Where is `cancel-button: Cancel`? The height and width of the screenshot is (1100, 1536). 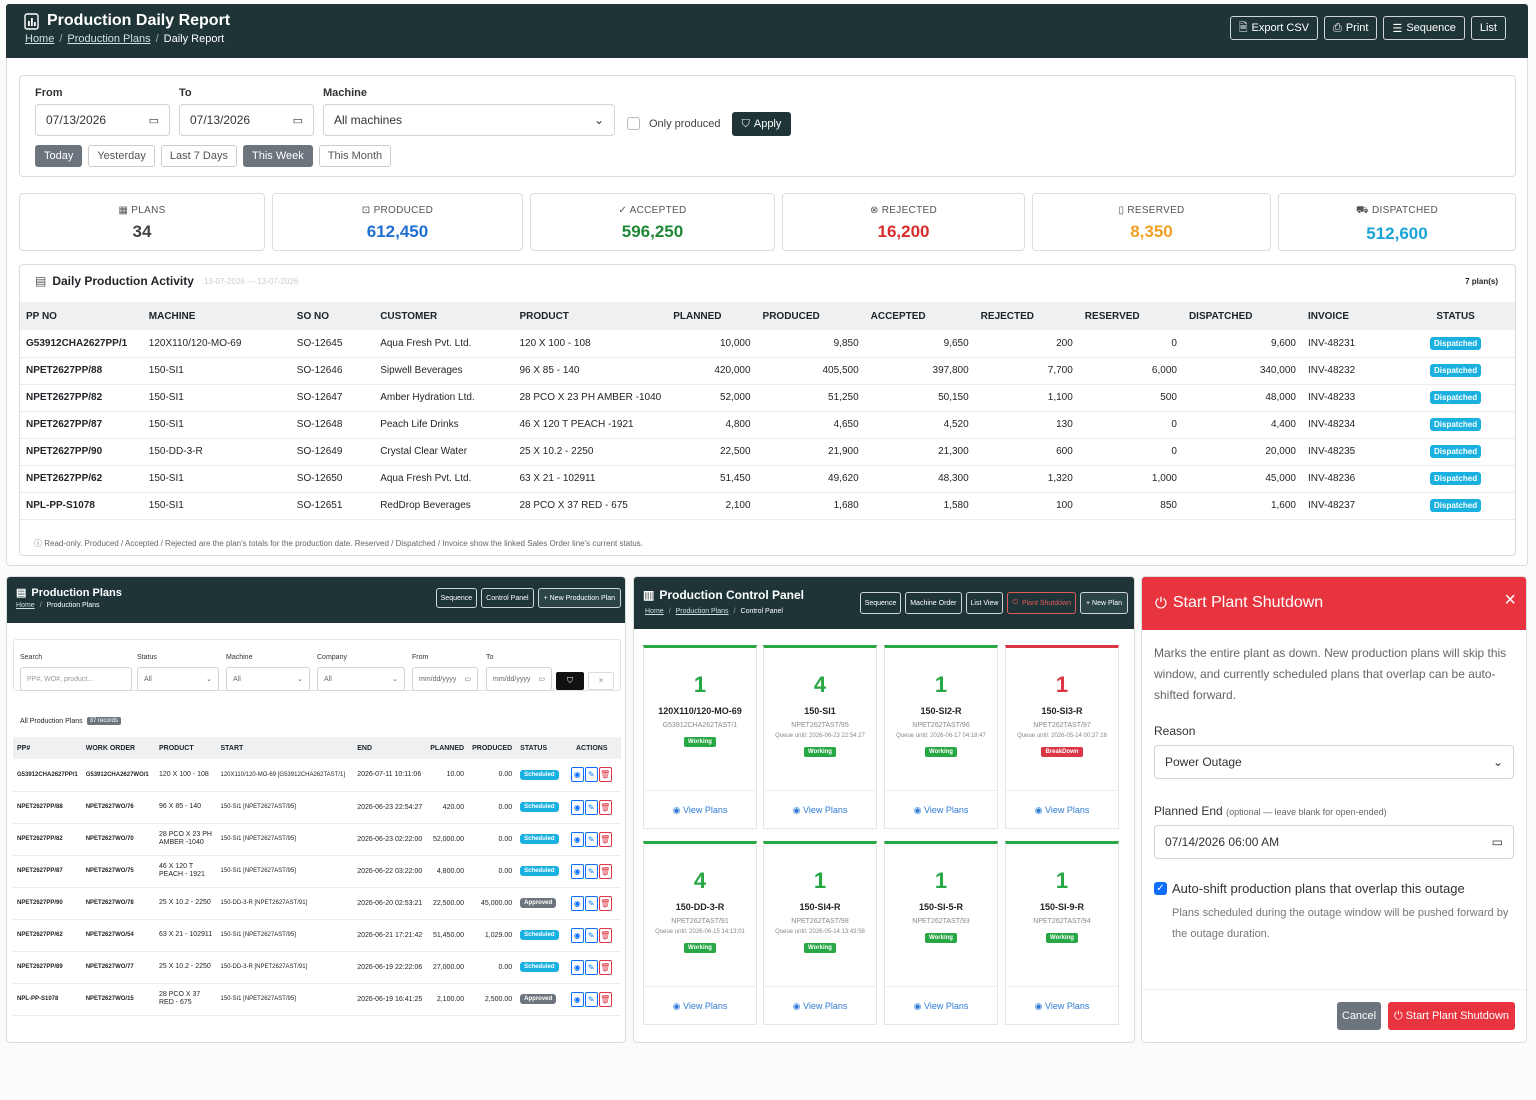
cancel-button: Cancel is located at coordinates (1359, 1016).